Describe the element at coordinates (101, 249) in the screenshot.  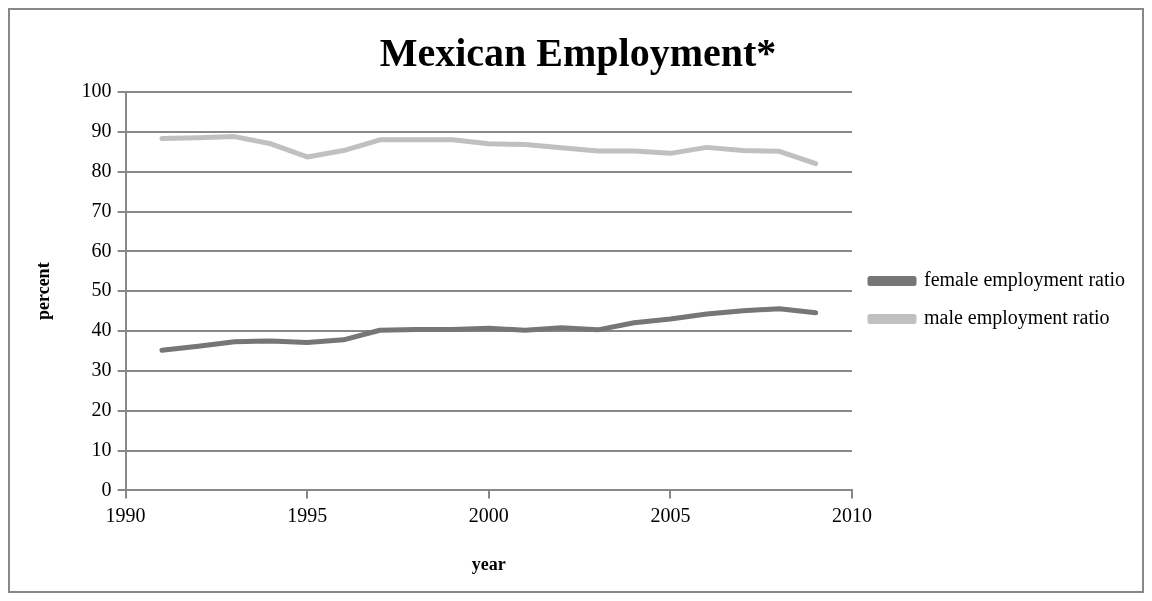
I see `y-tick-label: 60` at that location.